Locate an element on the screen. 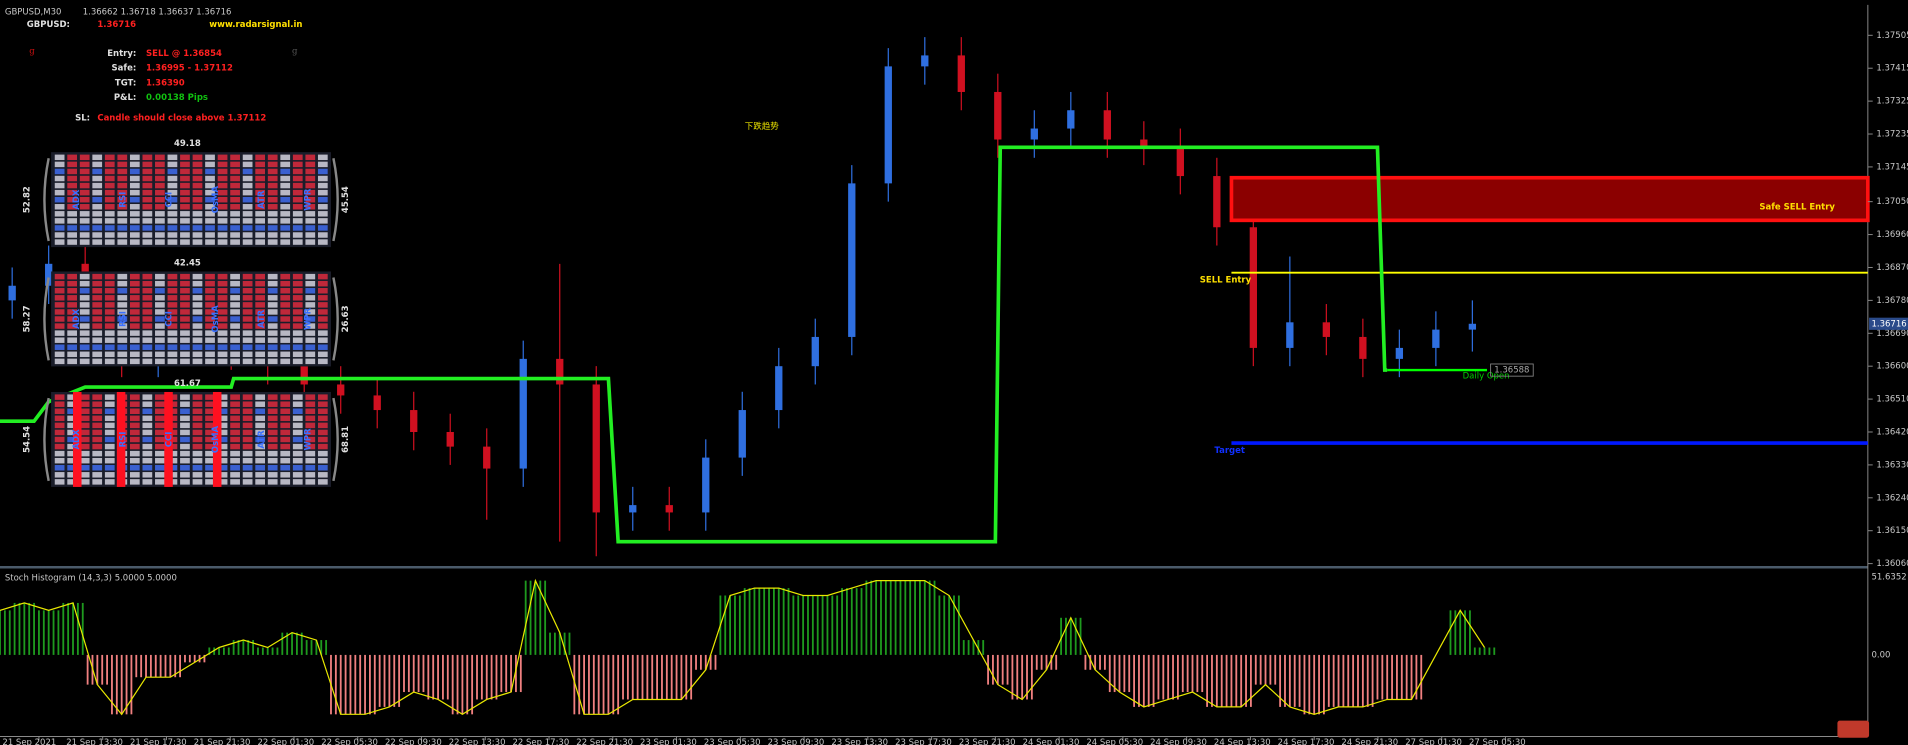 The width and height of the screenshot is (1908, 745). safe-sell-label: Safe SELL Entry is located at coordinates (1797, 207).